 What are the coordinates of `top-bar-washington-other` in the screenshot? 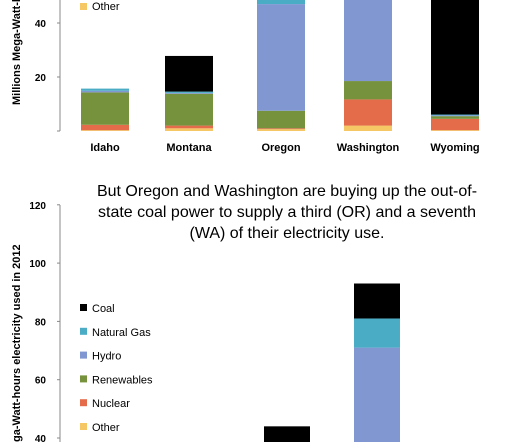 It's located at (368, 128).